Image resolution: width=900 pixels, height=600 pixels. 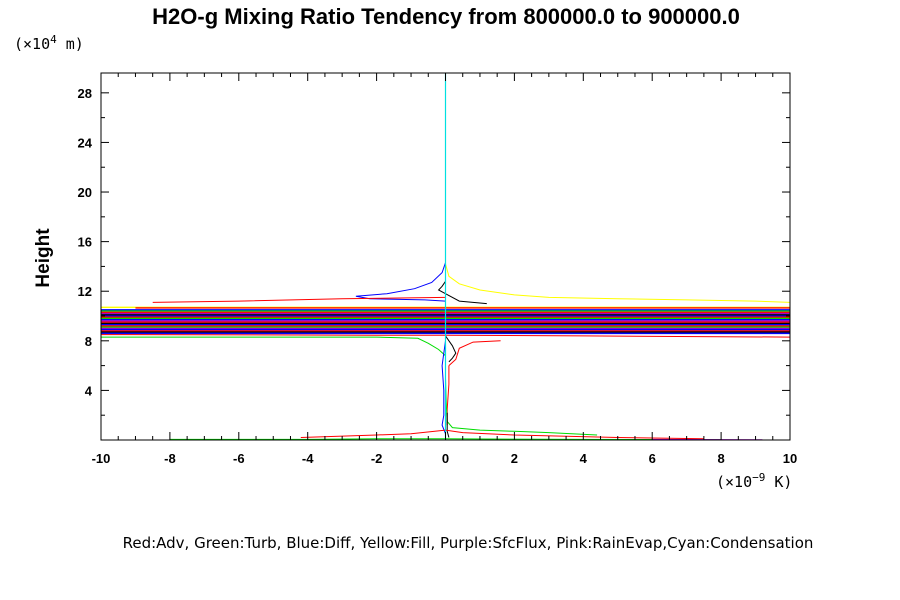 I want to click on y-tick-label: 16, so click(x=85, y=242).